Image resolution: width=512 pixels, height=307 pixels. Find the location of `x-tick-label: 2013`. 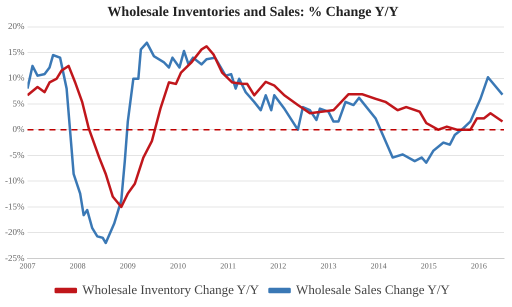

x-tick-label: 2013 is located at coordinates (328, 265).